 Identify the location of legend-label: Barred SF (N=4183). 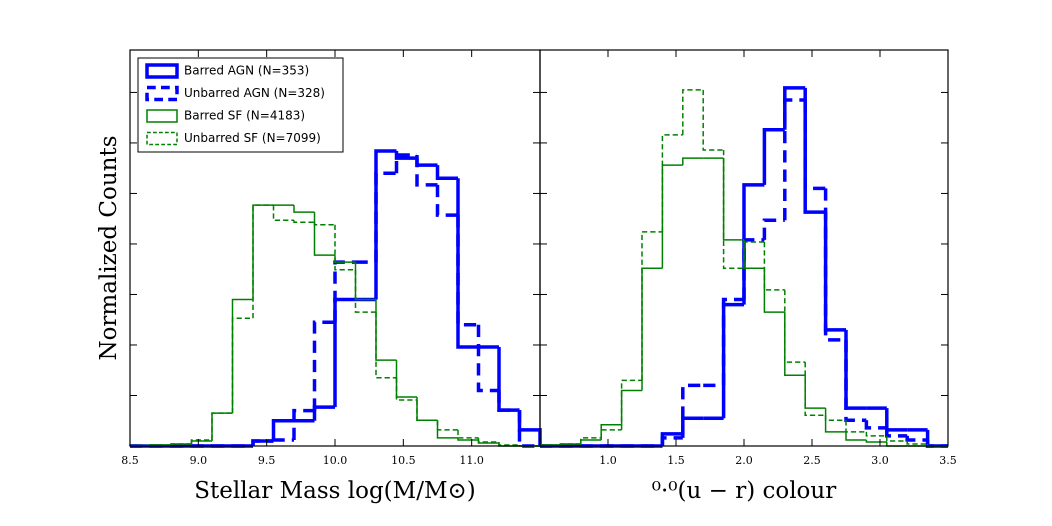
(244, 116).